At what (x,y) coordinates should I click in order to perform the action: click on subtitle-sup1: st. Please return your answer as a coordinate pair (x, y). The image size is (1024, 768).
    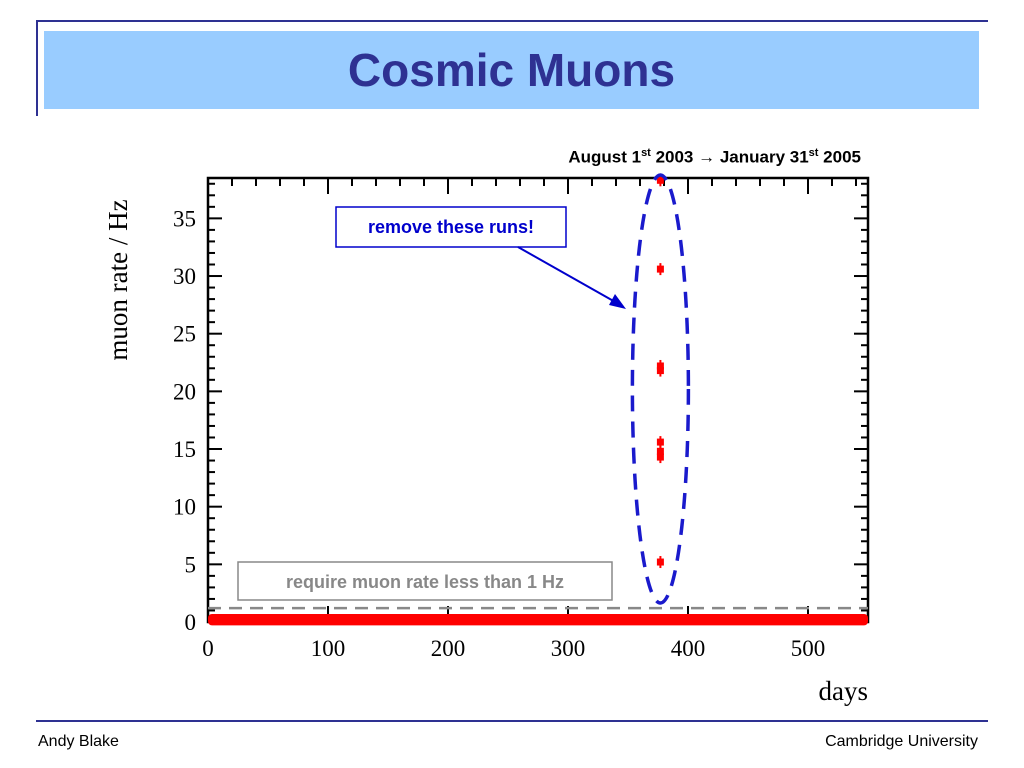
    Looking at the image, I should click on (646, 153).